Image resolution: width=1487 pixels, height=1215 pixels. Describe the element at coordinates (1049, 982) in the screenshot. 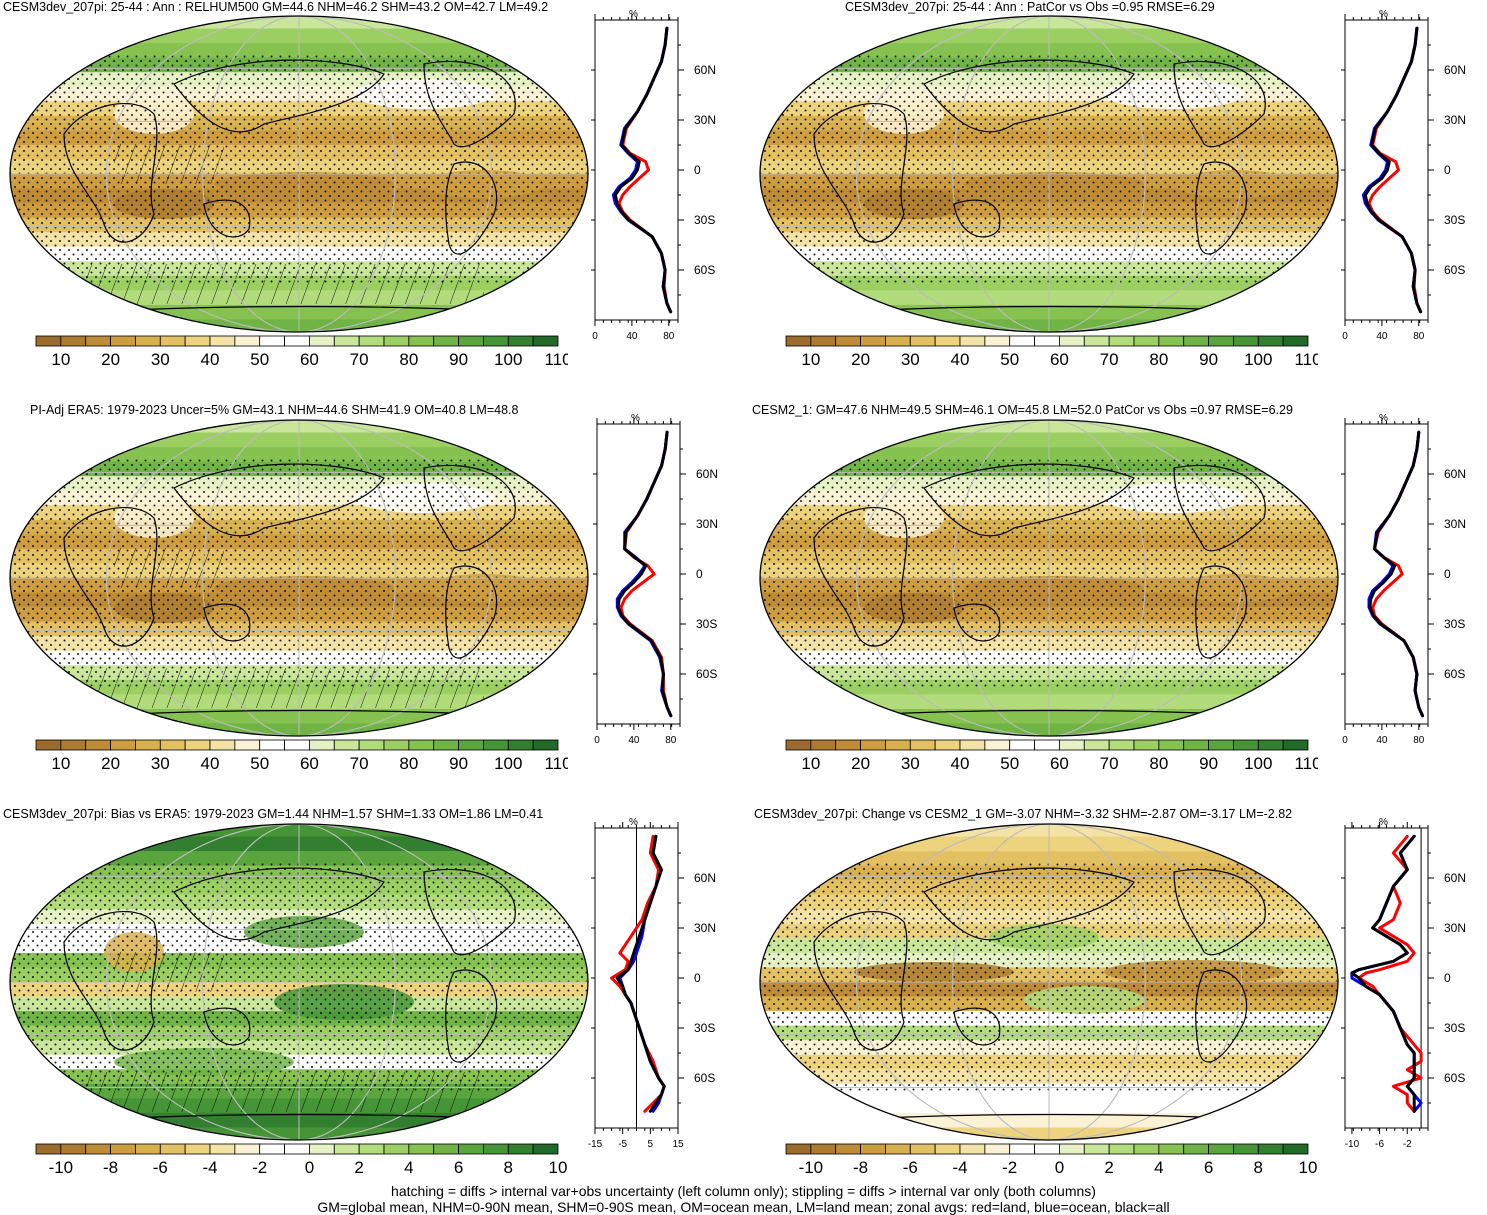

I see `map-change-vs-cesm2` at that location.